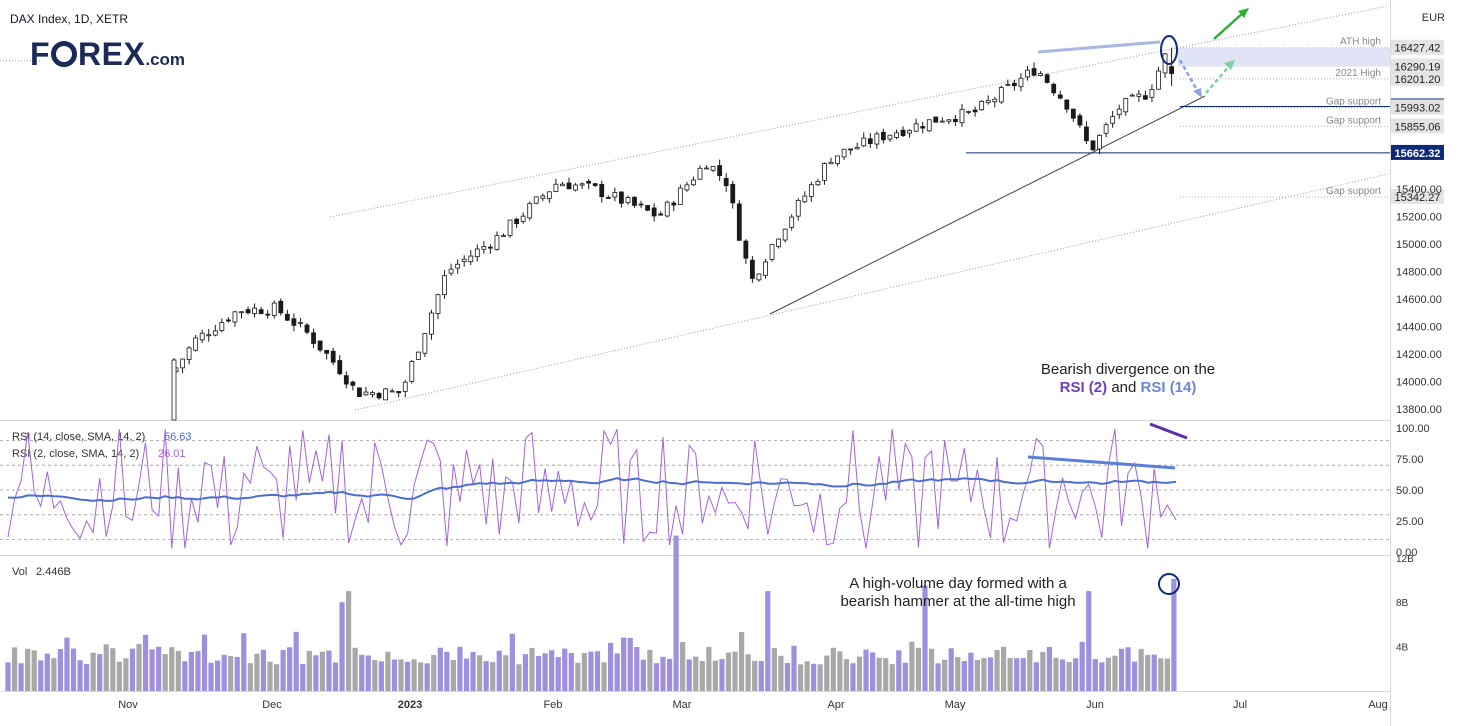 This screenshot has height=726, width=1459. I want to click on divergence-rsi14: RSI (14), so click(1168, 387).